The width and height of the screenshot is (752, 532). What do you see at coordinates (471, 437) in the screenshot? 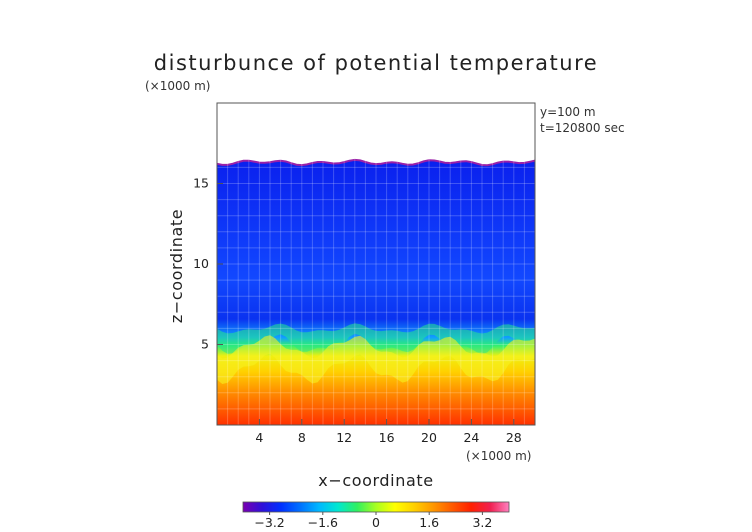
I see `x-tick-label: 24` at bounding box center [471, 437].